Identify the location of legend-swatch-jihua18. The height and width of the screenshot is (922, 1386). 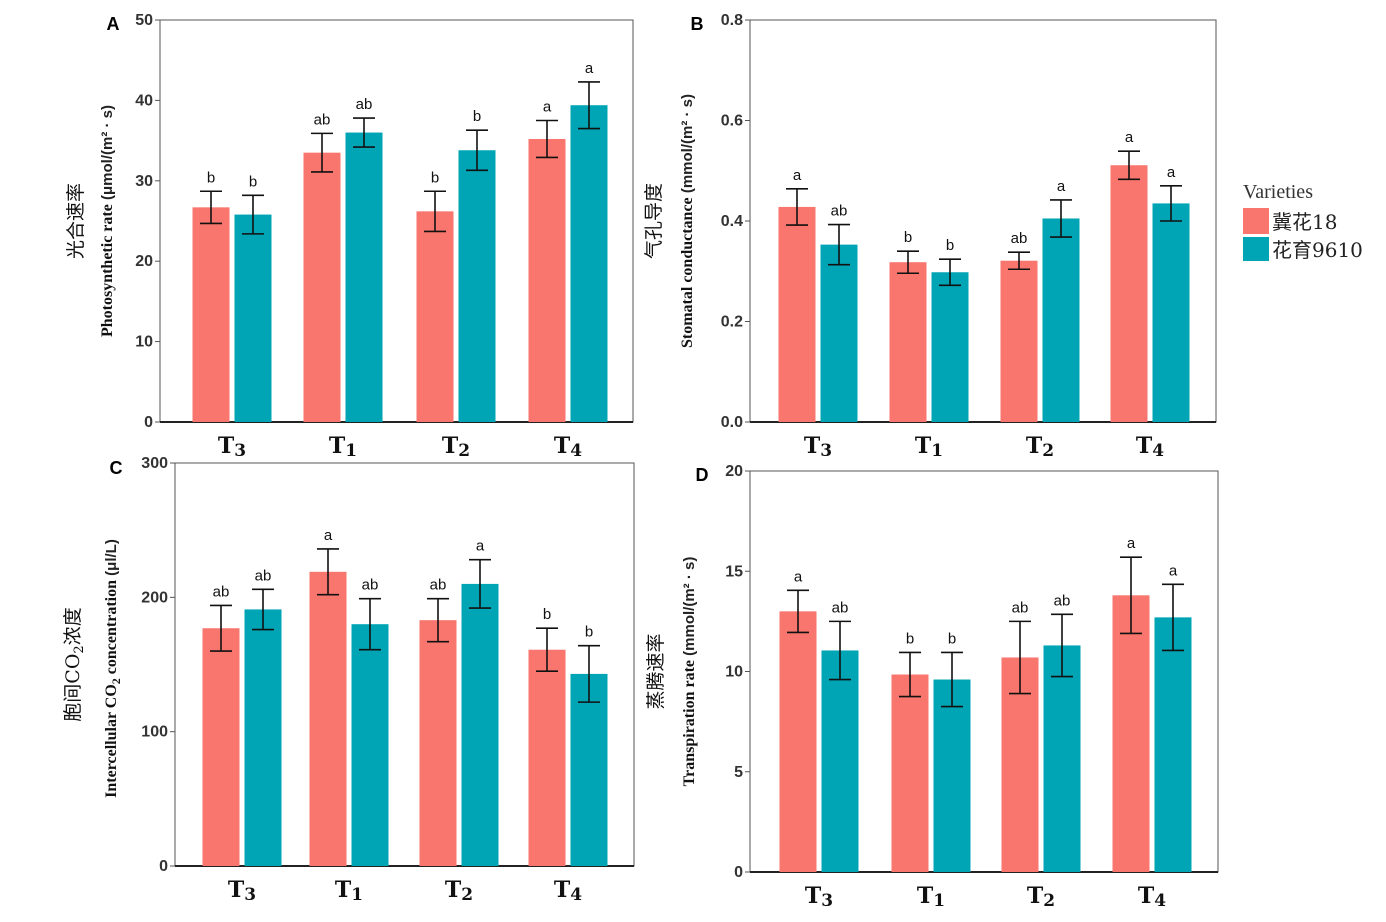
(1256, 221).